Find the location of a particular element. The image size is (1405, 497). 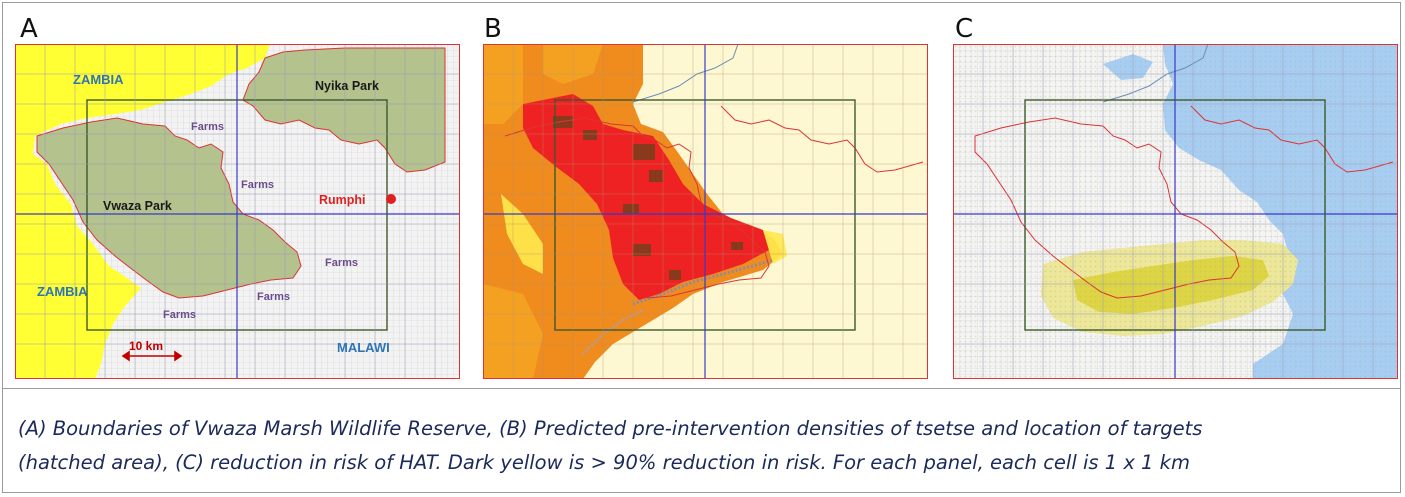

park-boundary is located at coordinates (822, 139).